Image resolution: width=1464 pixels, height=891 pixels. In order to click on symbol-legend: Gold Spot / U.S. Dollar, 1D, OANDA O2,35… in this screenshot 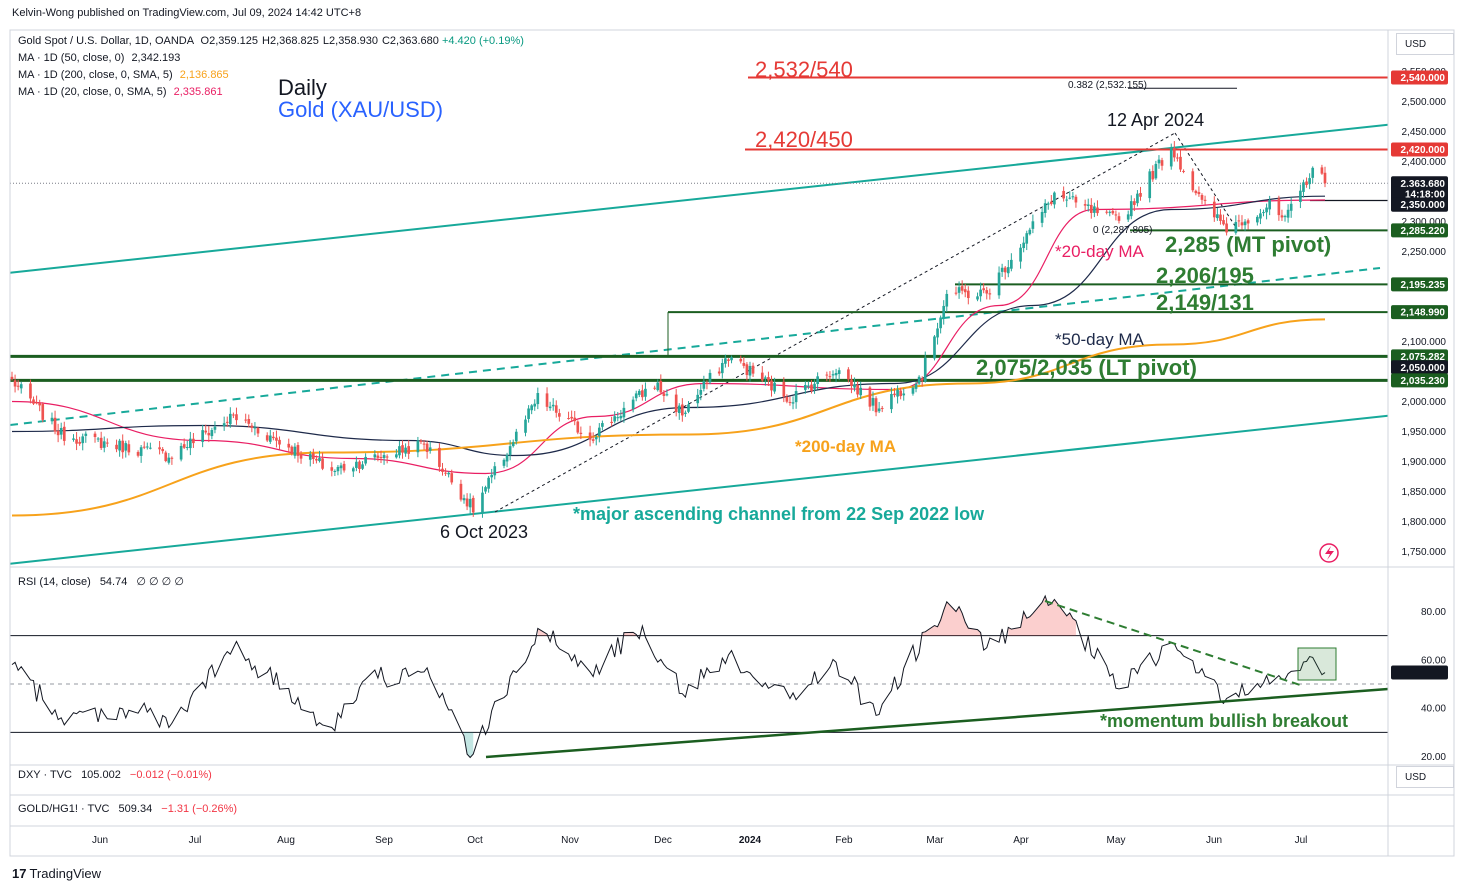, I will do `click(271, 41)`.